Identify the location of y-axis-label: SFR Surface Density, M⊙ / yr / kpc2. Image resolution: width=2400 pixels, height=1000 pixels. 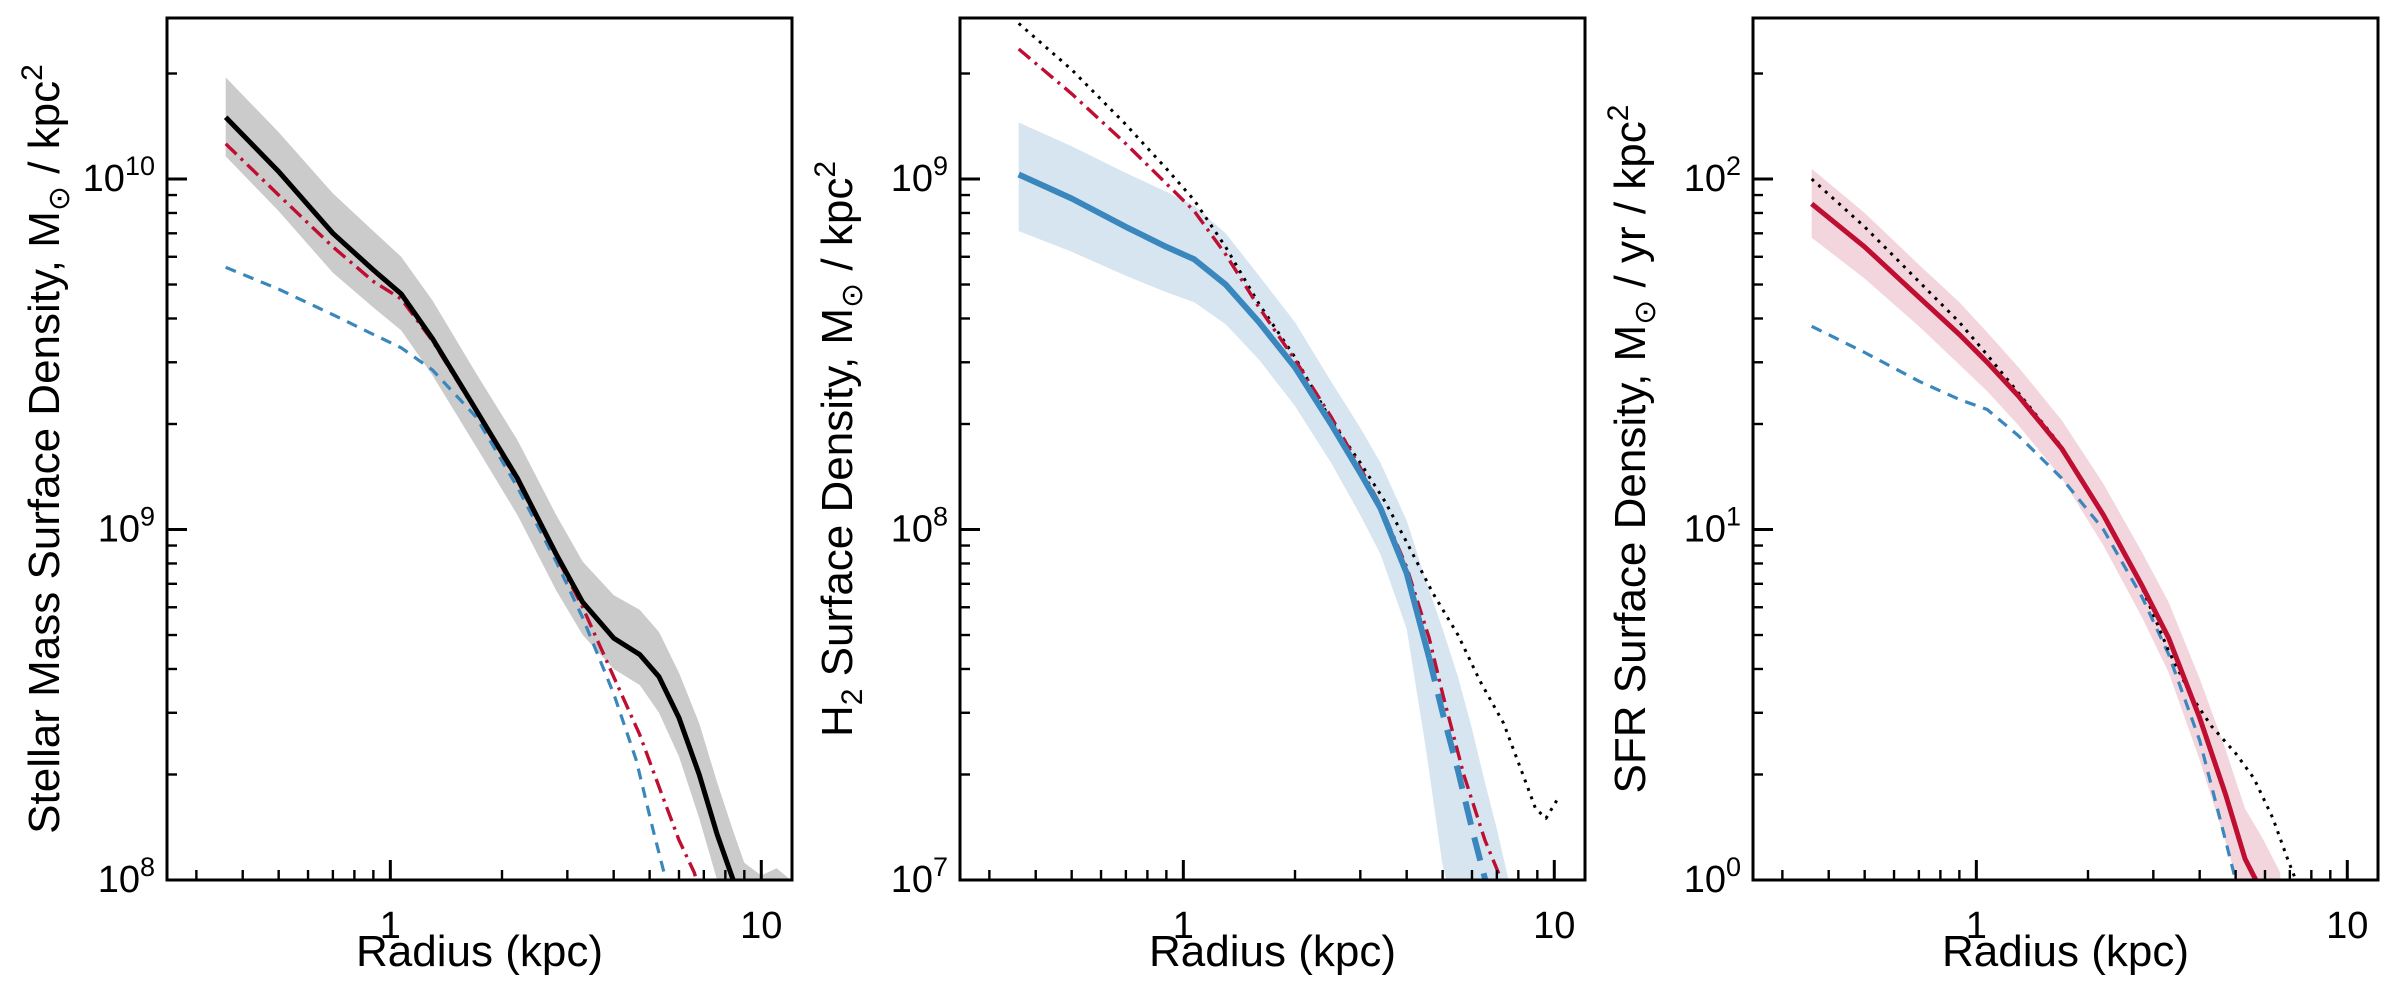
(1632, 449).